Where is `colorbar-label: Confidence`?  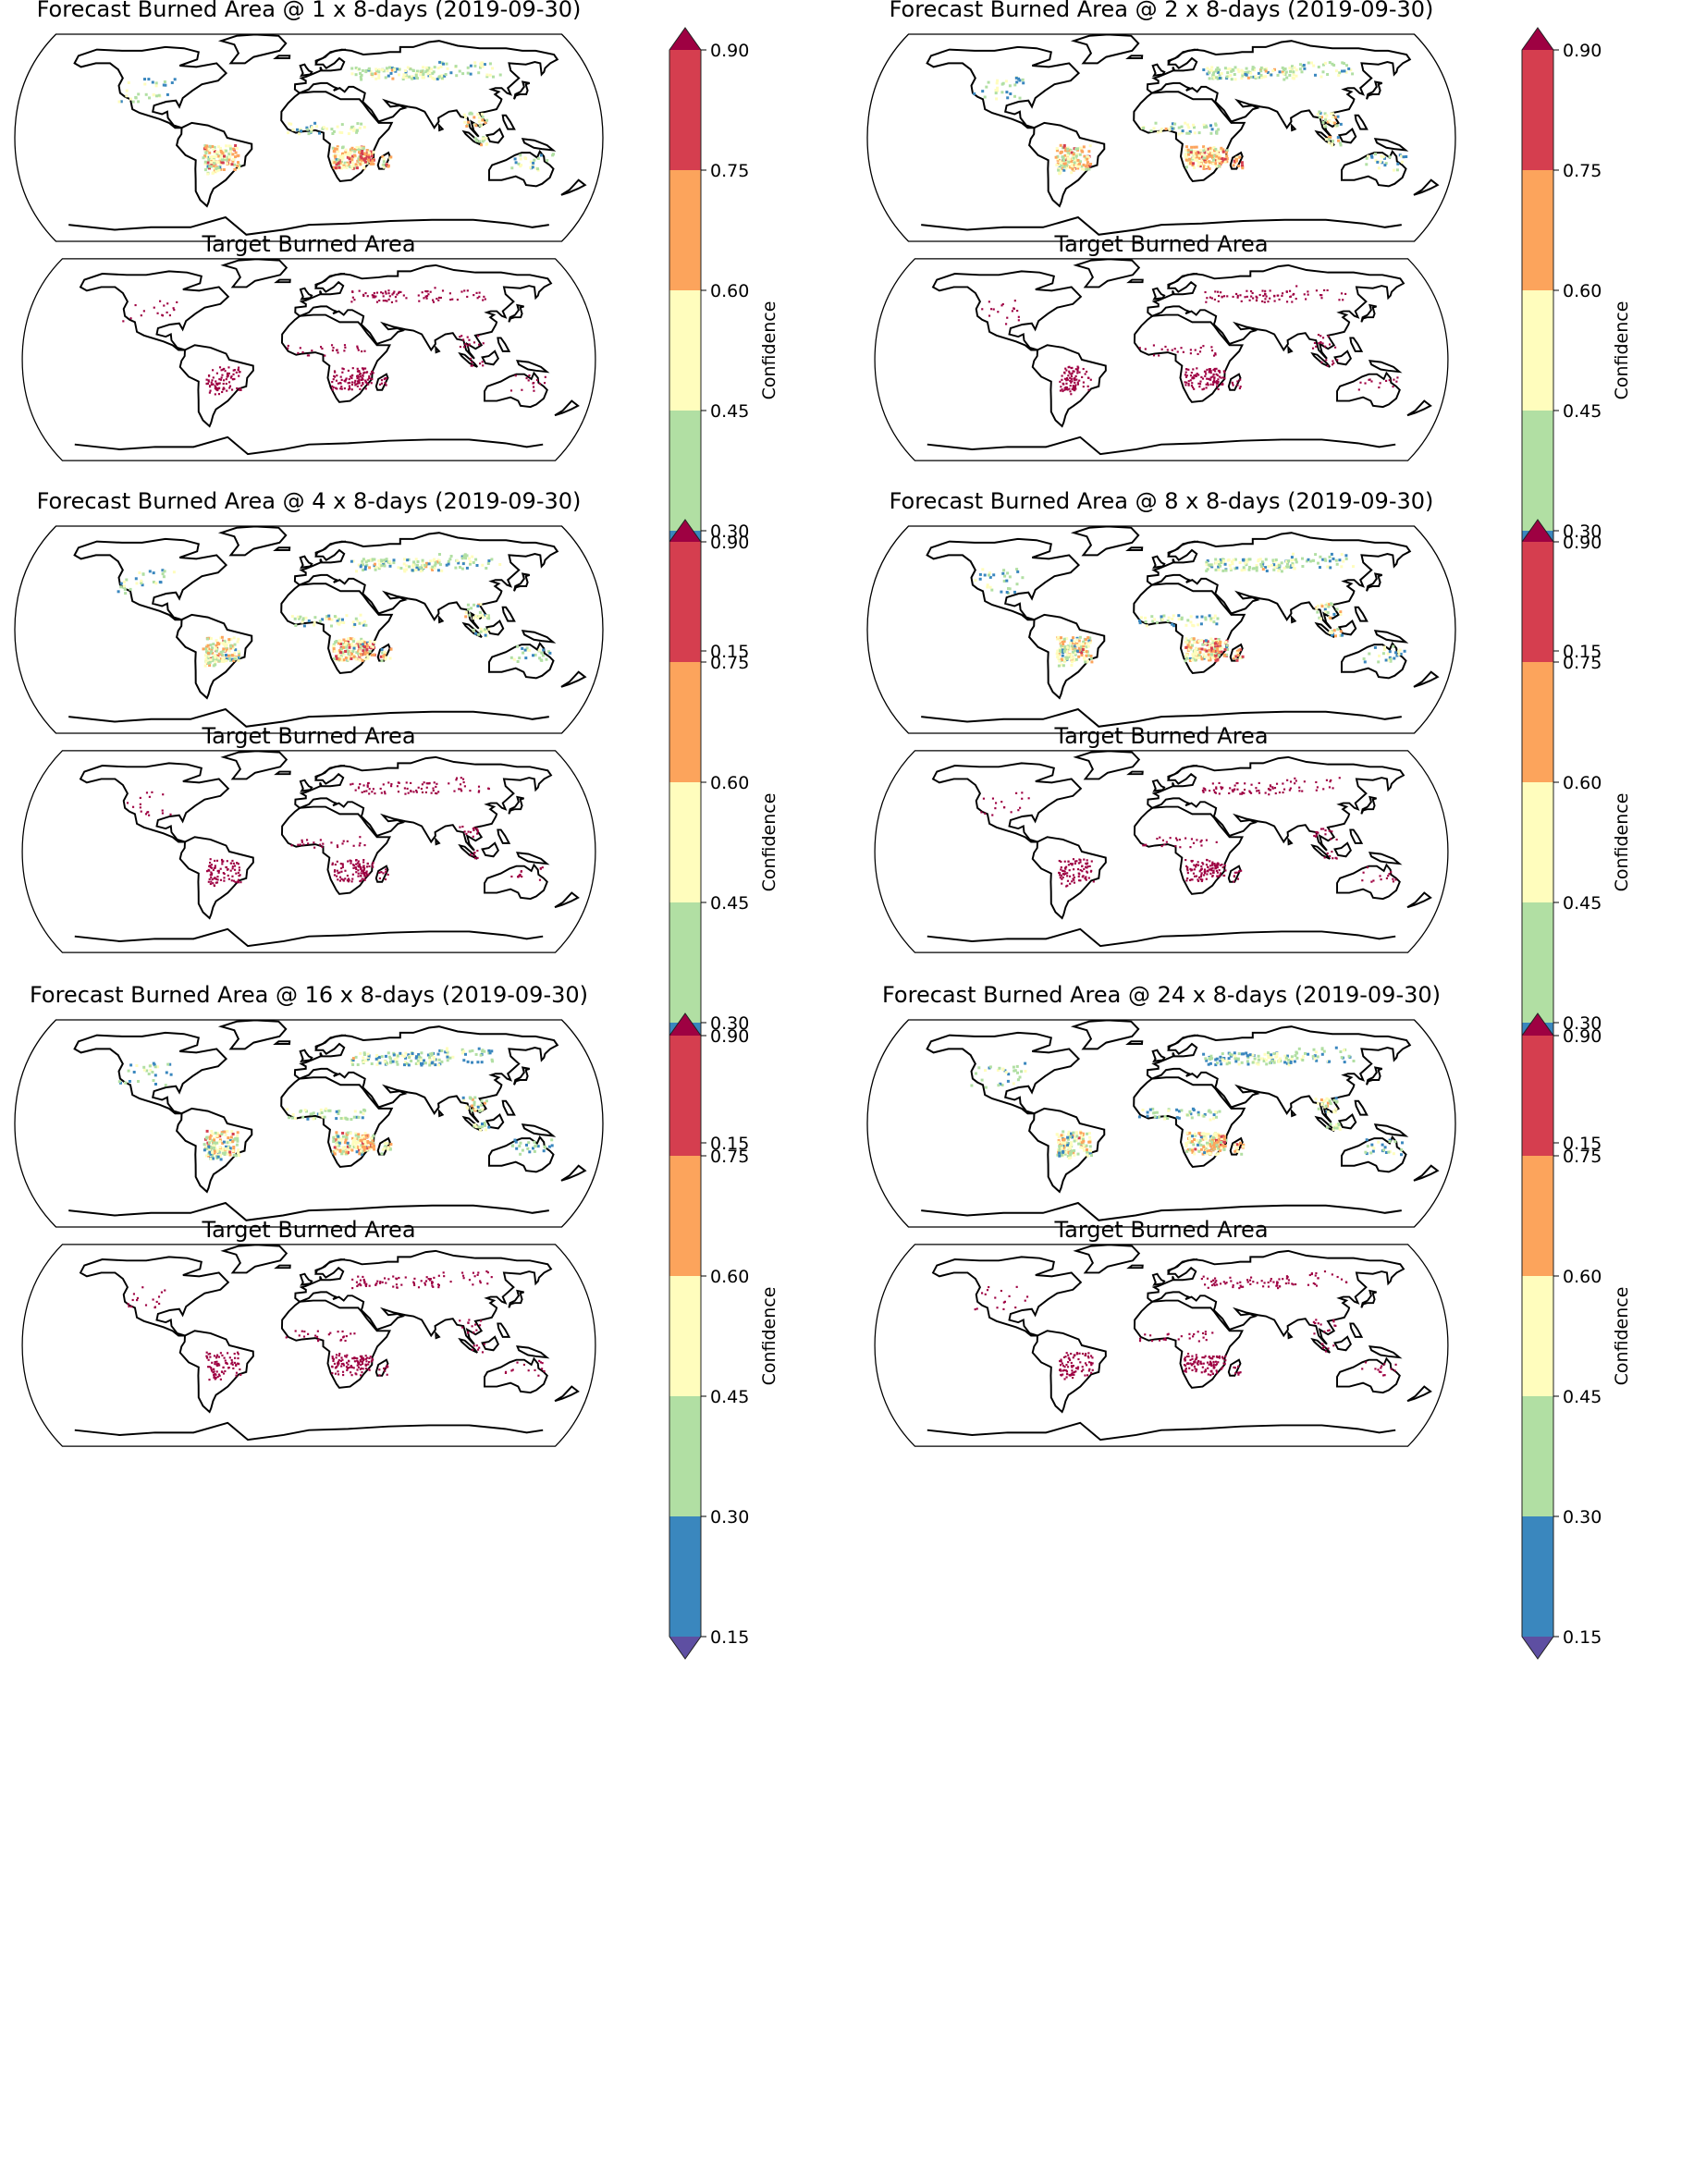
colorbar-label: Confidence is located at coordinates (1622, 842).